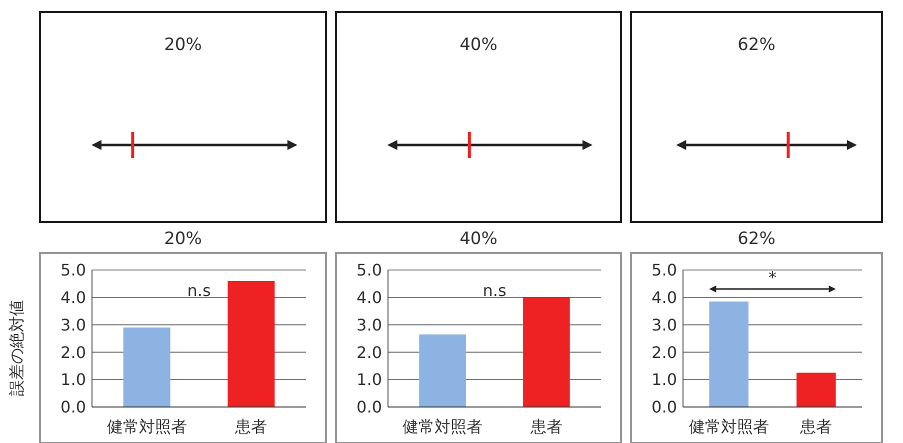  What do you see at coordinates (16, 348) in the screenshot?
I see `y-axis-title: 誤差の絶対値` at bounding box center [16, 348].